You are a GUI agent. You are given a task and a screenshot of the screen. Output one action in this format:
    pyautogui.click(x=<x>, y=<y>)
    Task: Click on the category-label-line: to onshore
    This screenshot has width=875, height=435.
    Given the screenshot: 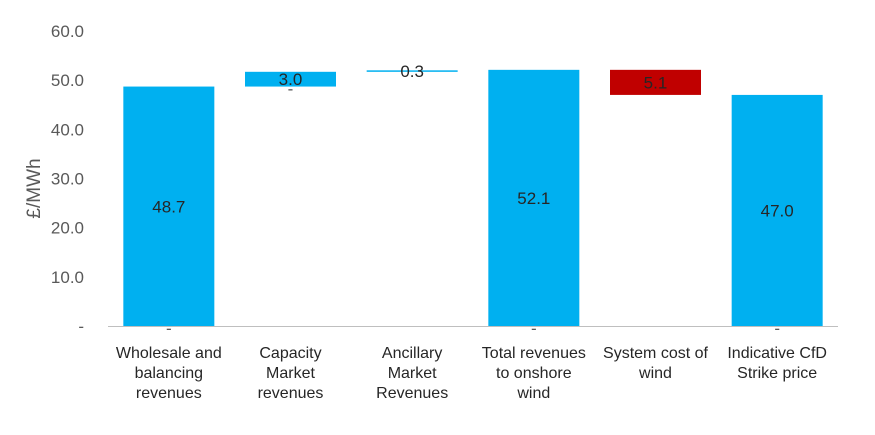 What is the action you would take?
    pyautogui.click(x=534, y=373)
    